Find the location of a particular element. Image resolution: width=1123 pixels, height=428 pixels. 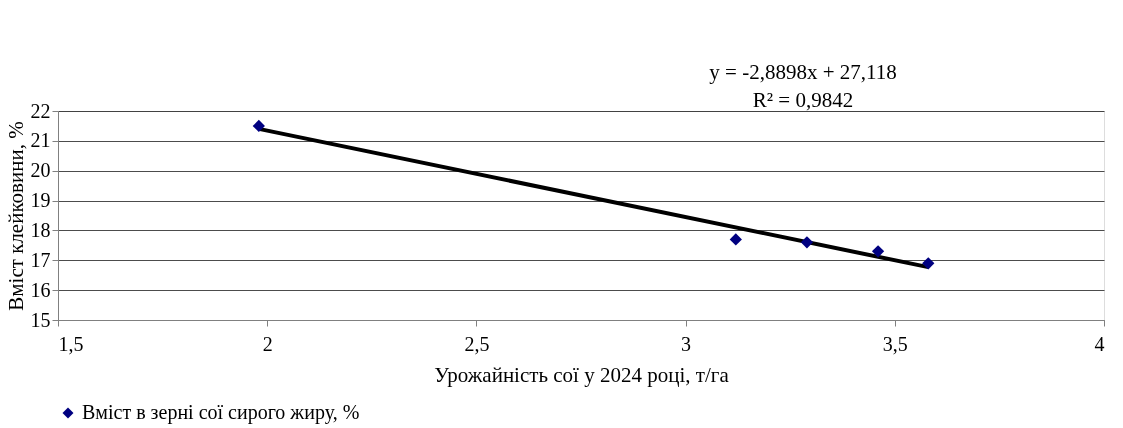

x-tick-label: 2 is located at coordinates (267, 343).